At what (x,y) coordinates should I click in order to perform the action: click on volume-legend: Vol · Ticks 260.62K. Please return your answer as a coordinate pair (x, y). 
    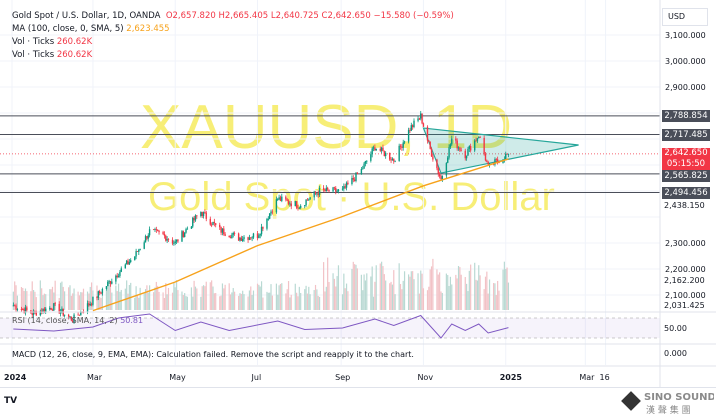
    Looking at the image, I should click on (52, 42).